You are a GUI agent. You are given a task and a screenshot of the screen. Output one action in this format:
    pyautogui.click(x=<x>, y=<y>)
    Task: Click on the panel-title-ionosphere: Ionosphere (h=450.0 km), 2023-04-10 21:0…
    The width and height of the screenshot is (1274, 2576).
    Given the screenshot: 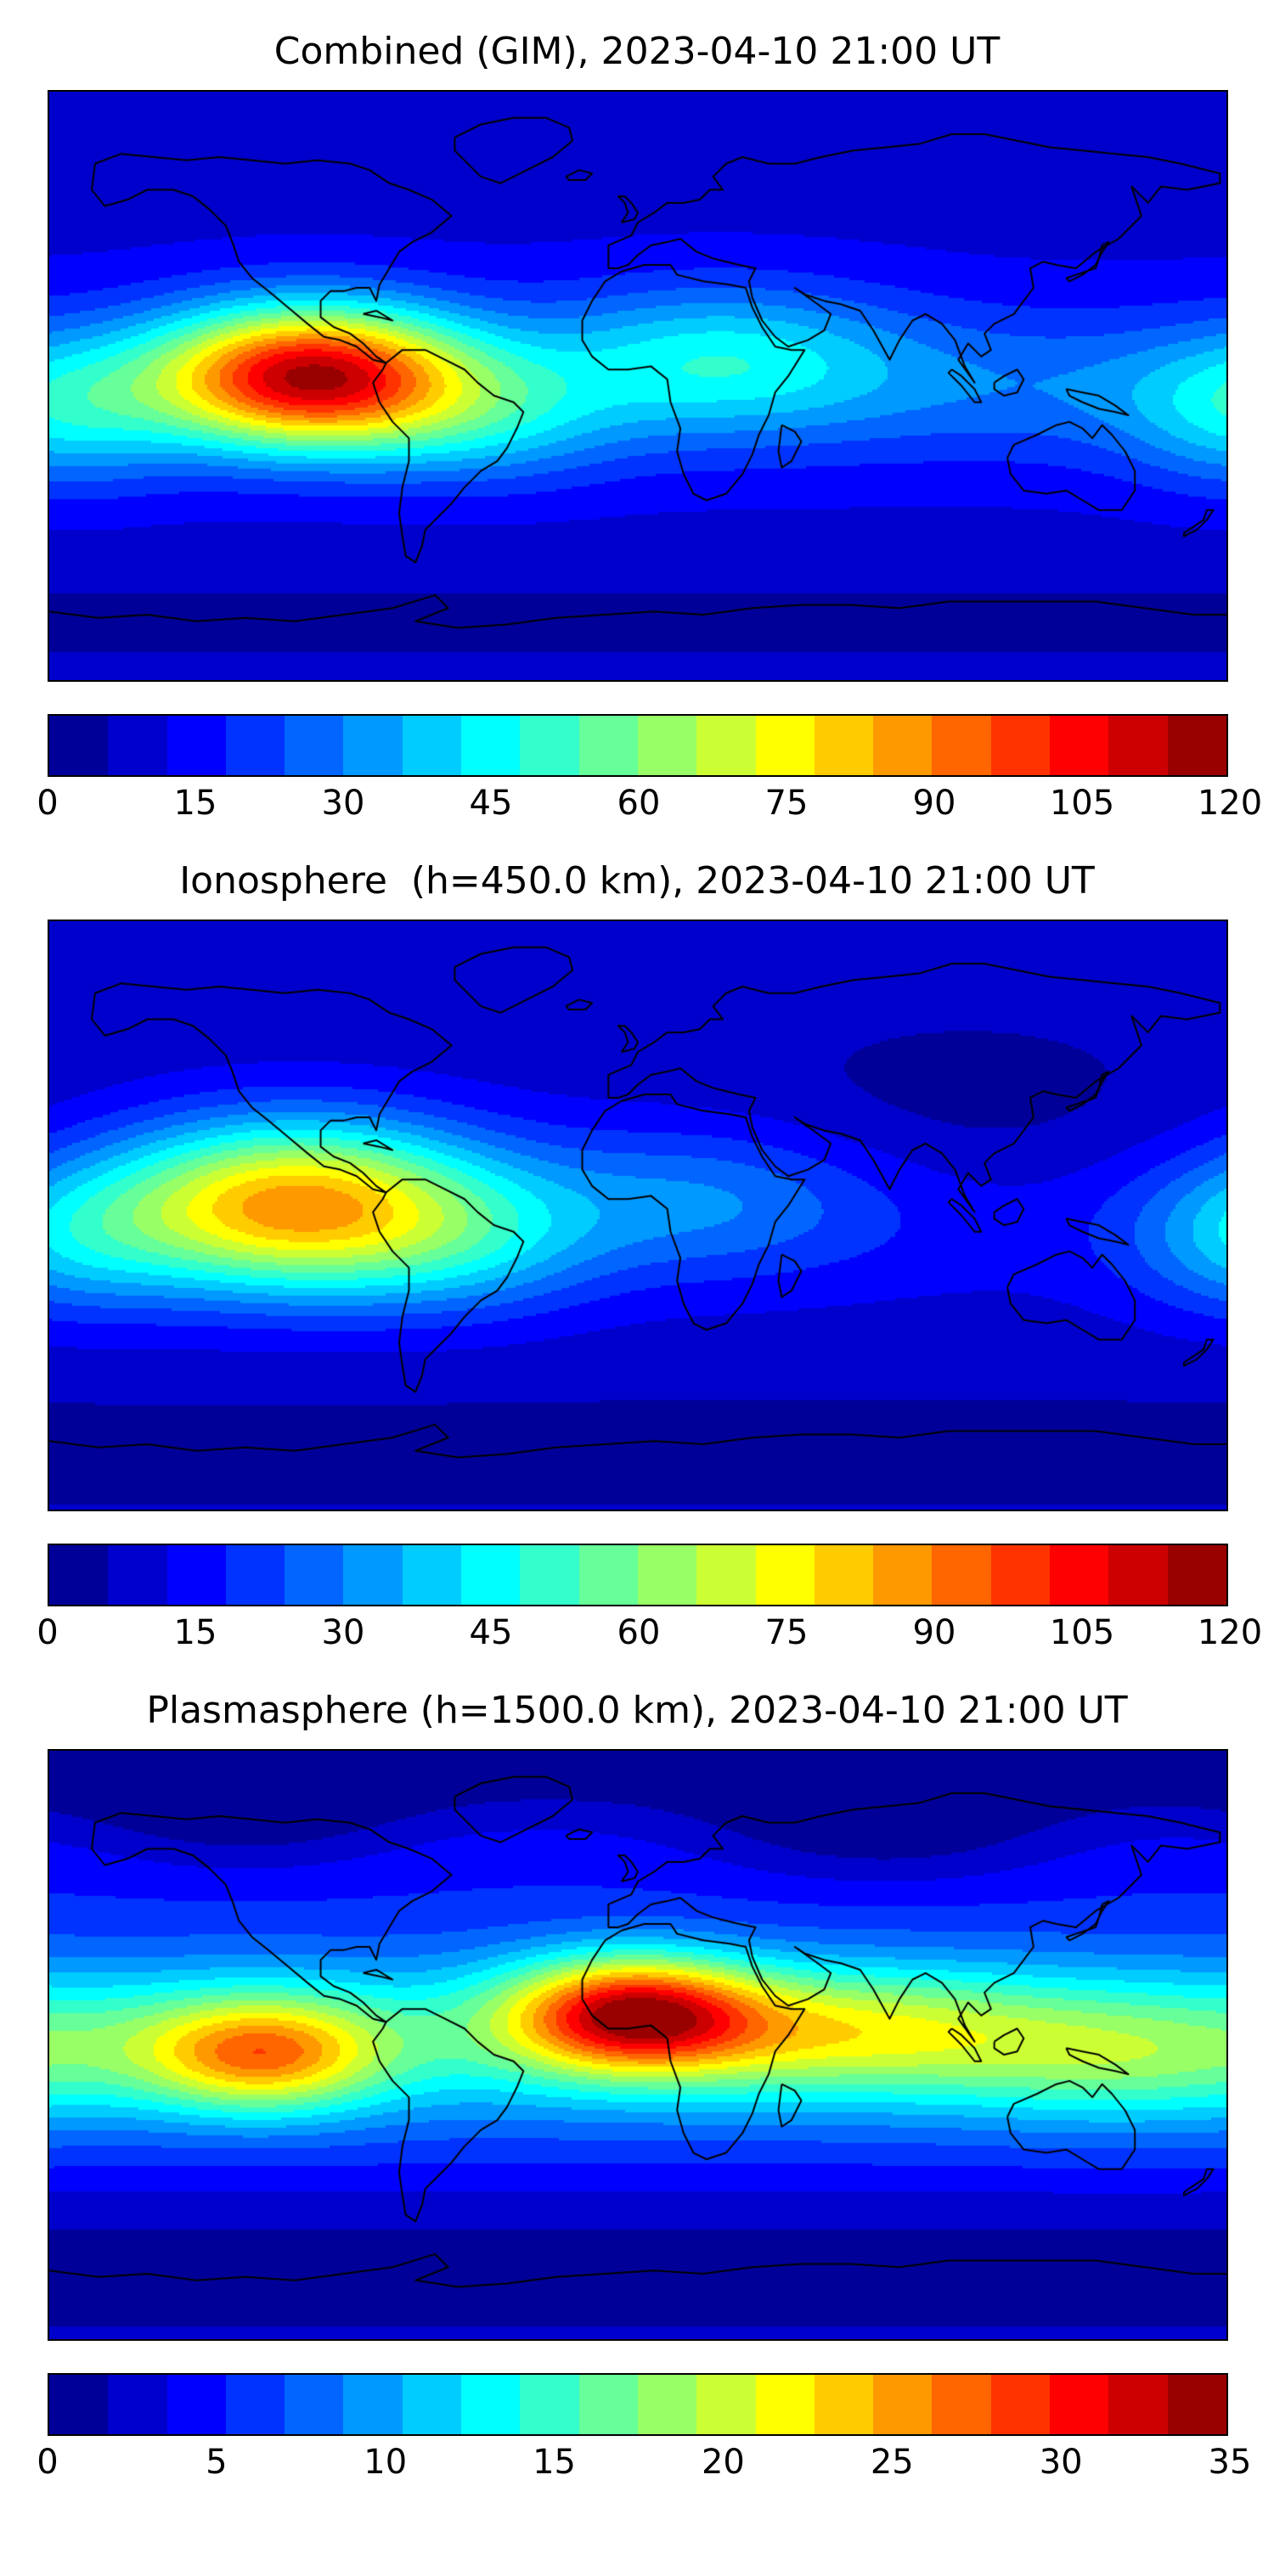 What is the action you would take?
    pyautogui.click(x=637, y=881)
    